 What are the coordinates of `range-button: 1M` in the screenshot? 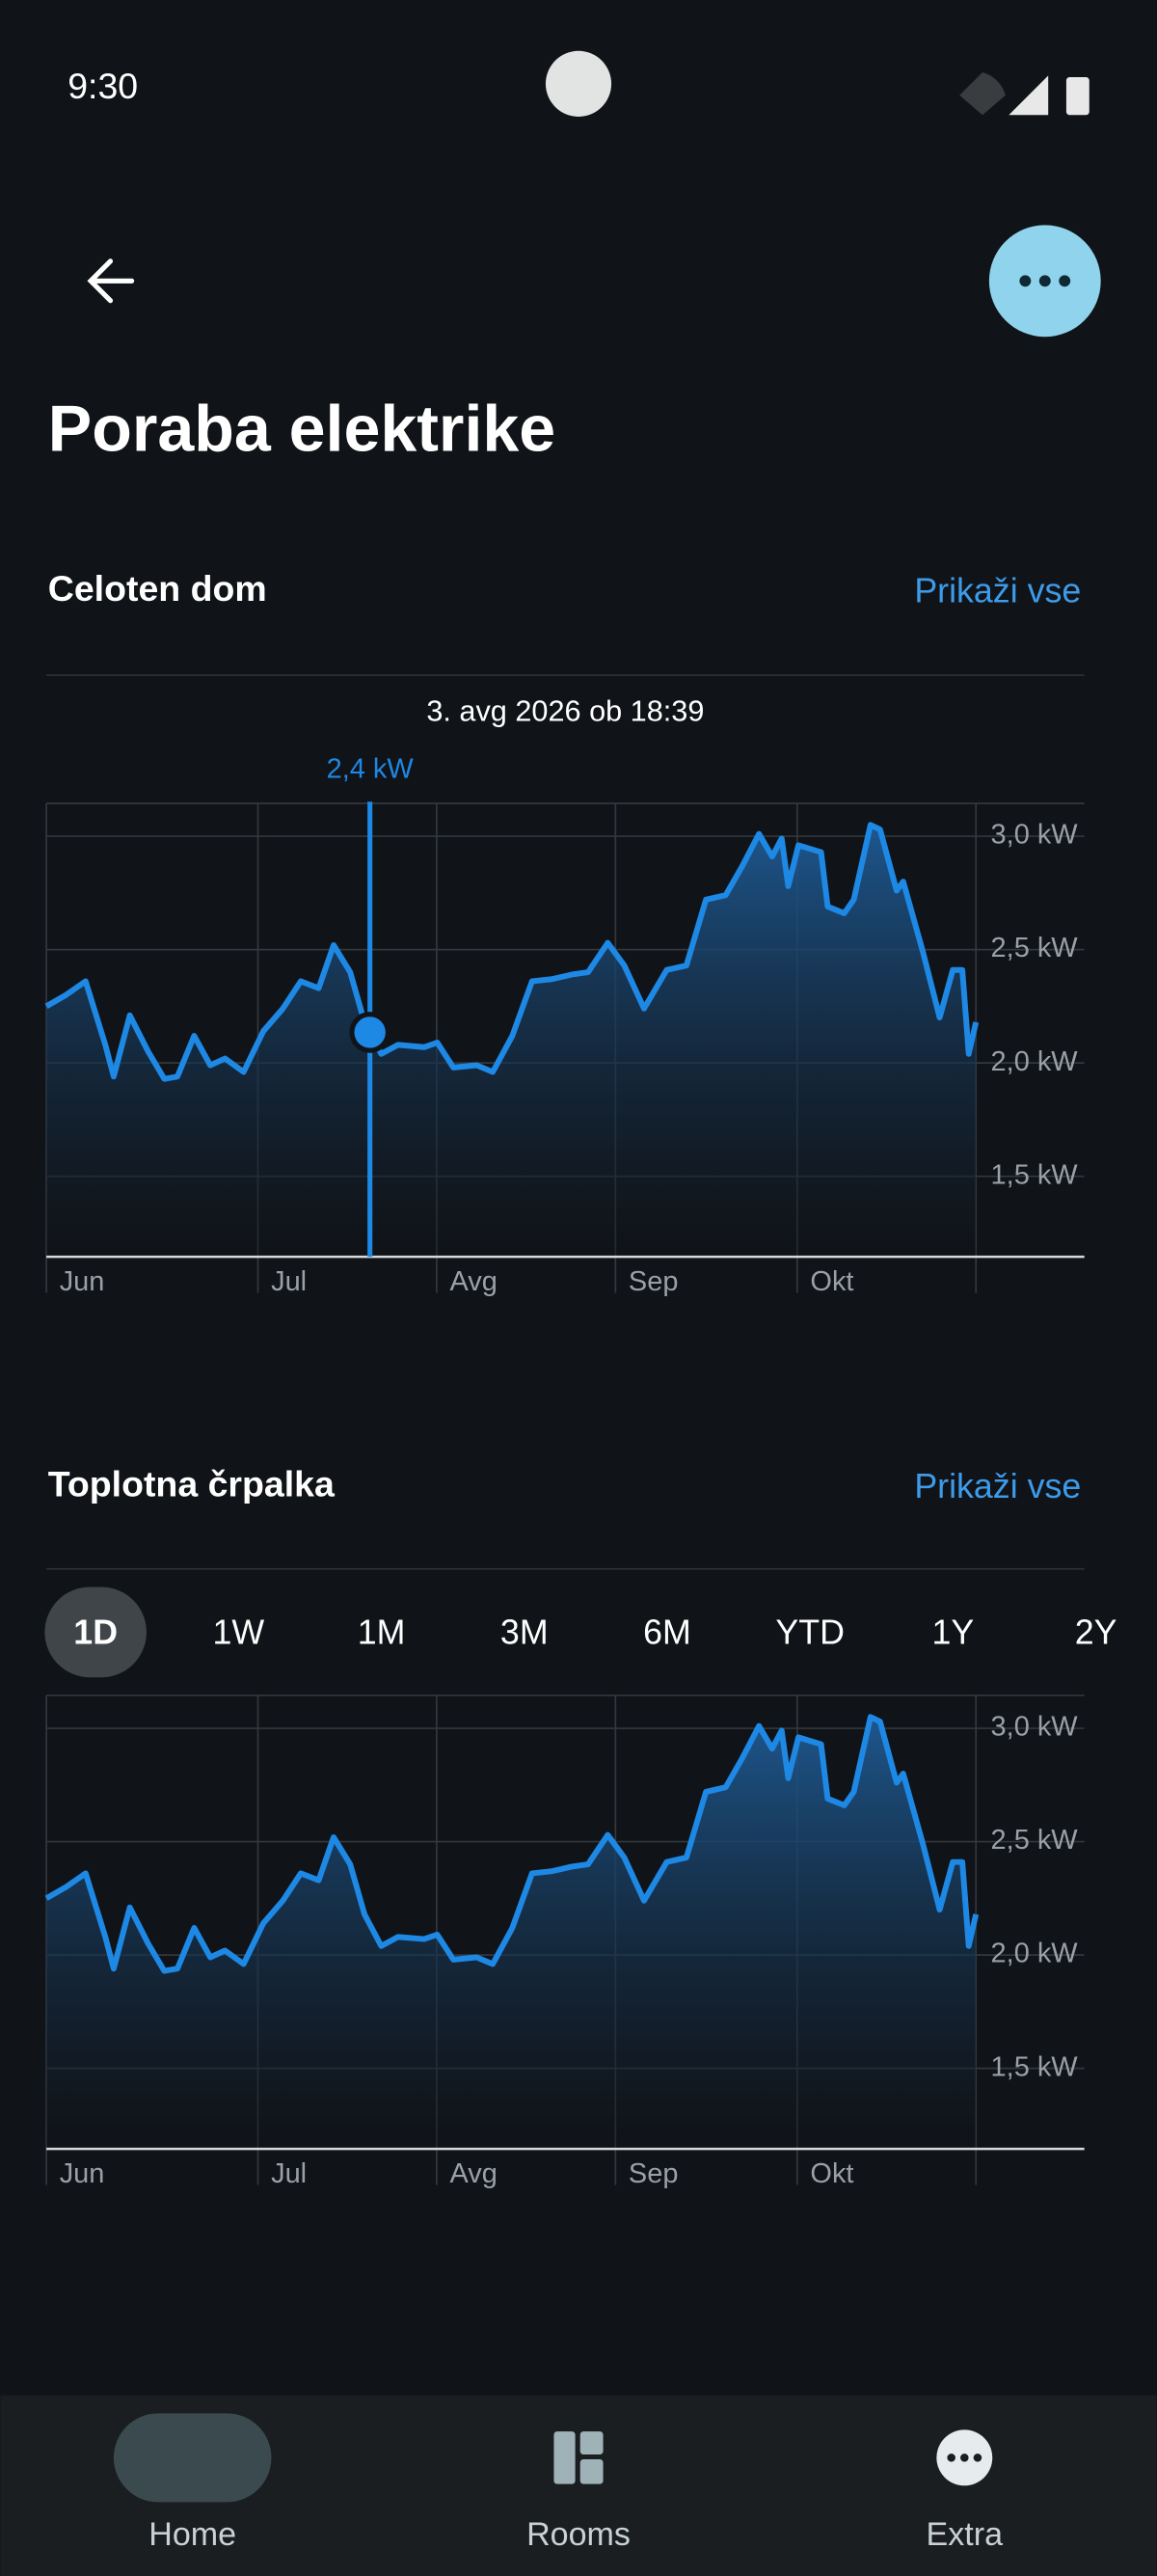 It's located at (382, 1632).